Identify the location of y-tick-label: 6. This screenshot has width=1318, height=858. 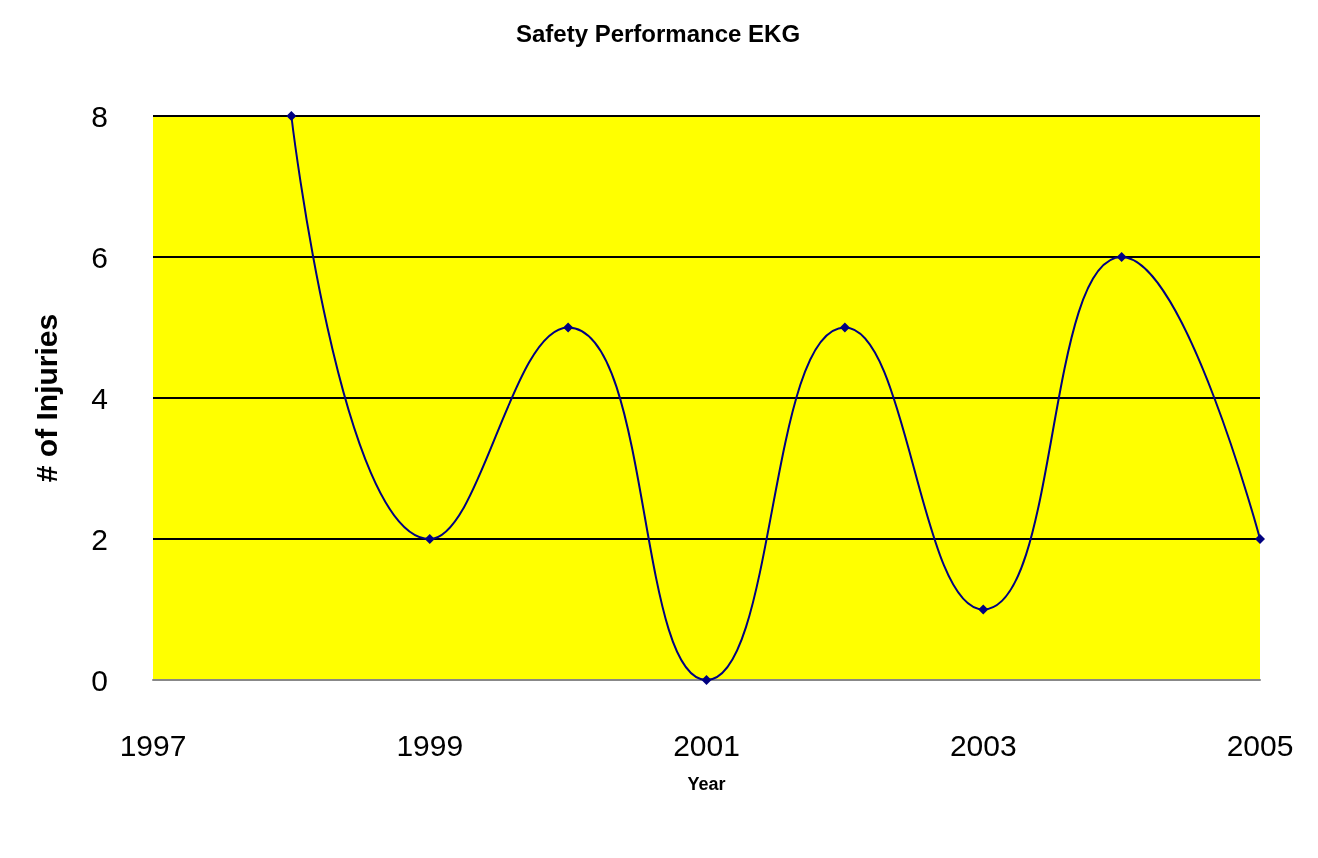
(99, 257).